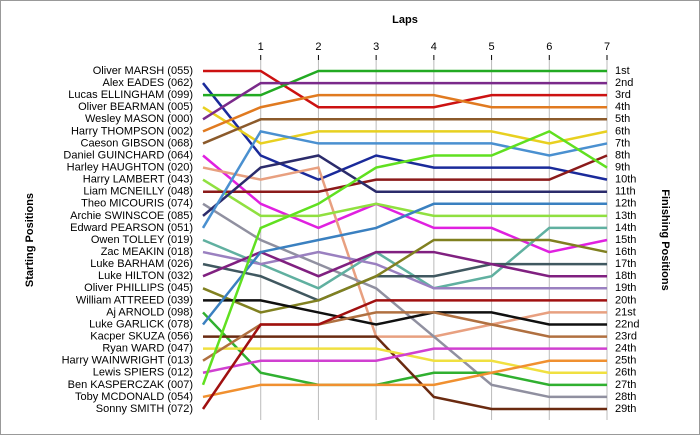  I want to click on x-tick-label: 6, so click(549, 47).